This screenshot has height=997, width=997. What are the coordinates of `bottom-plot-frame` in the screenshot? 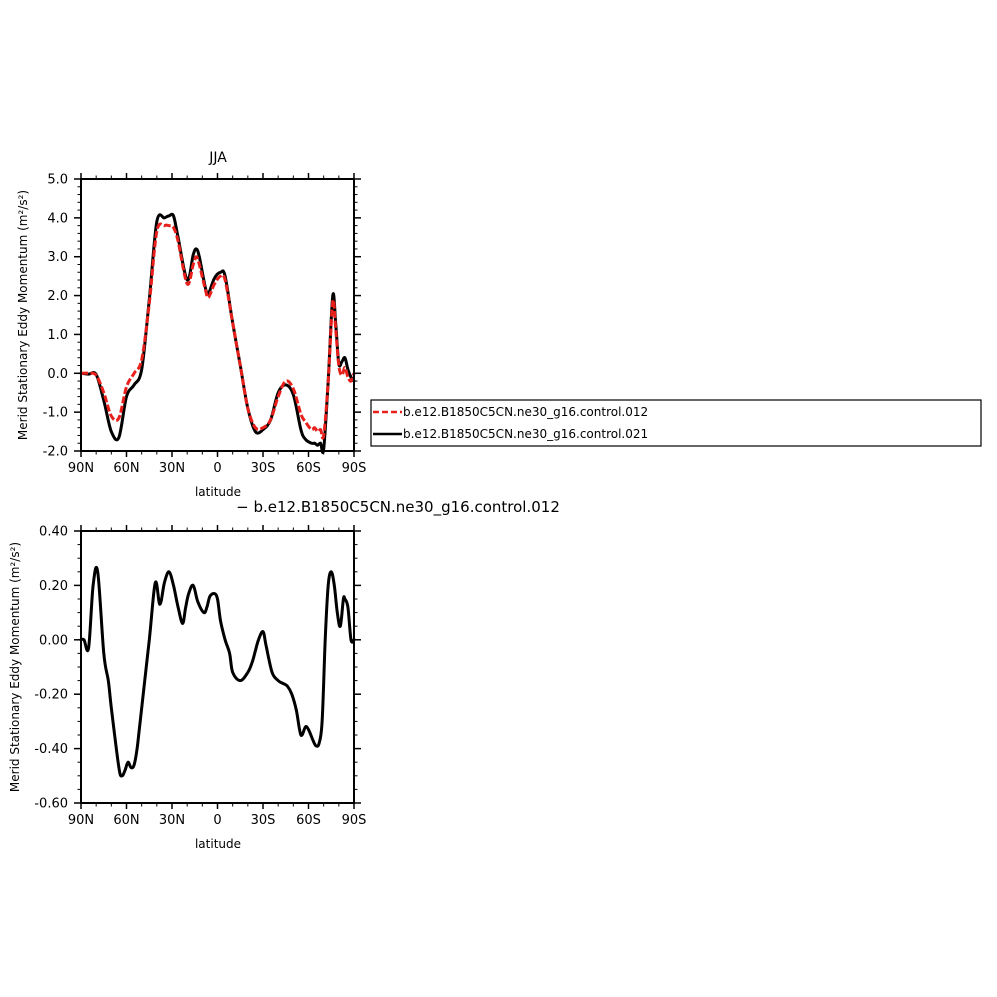 It's located at (217, 667).